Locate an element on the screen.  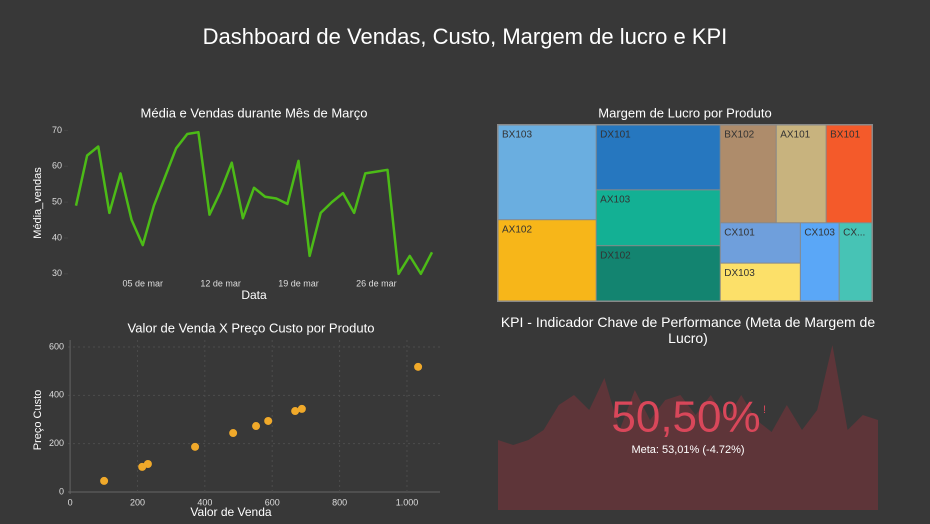
tile-label: BX103 is located at coordinates (517, 135).